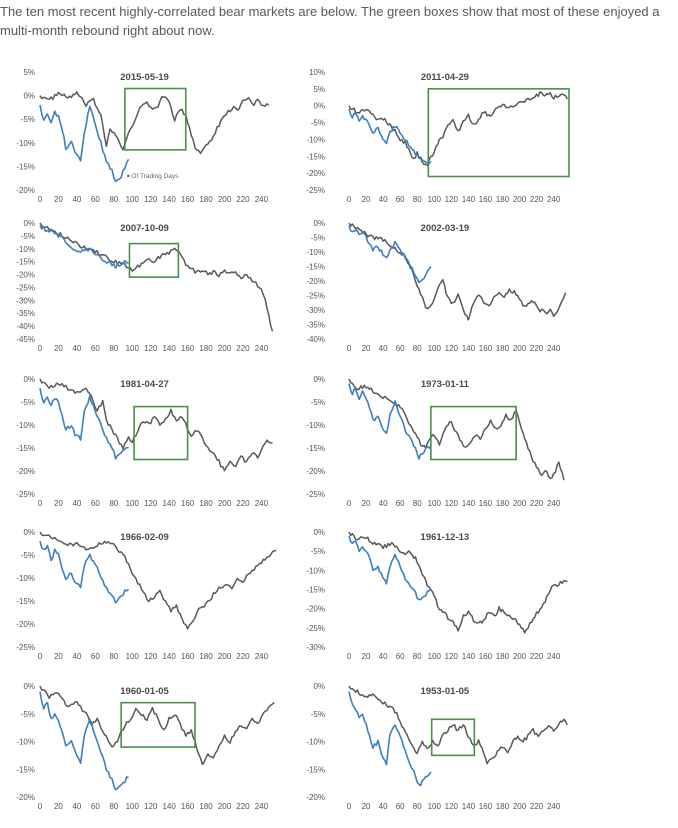  I want to click on x-tick-label: 120, so click(452, 806).